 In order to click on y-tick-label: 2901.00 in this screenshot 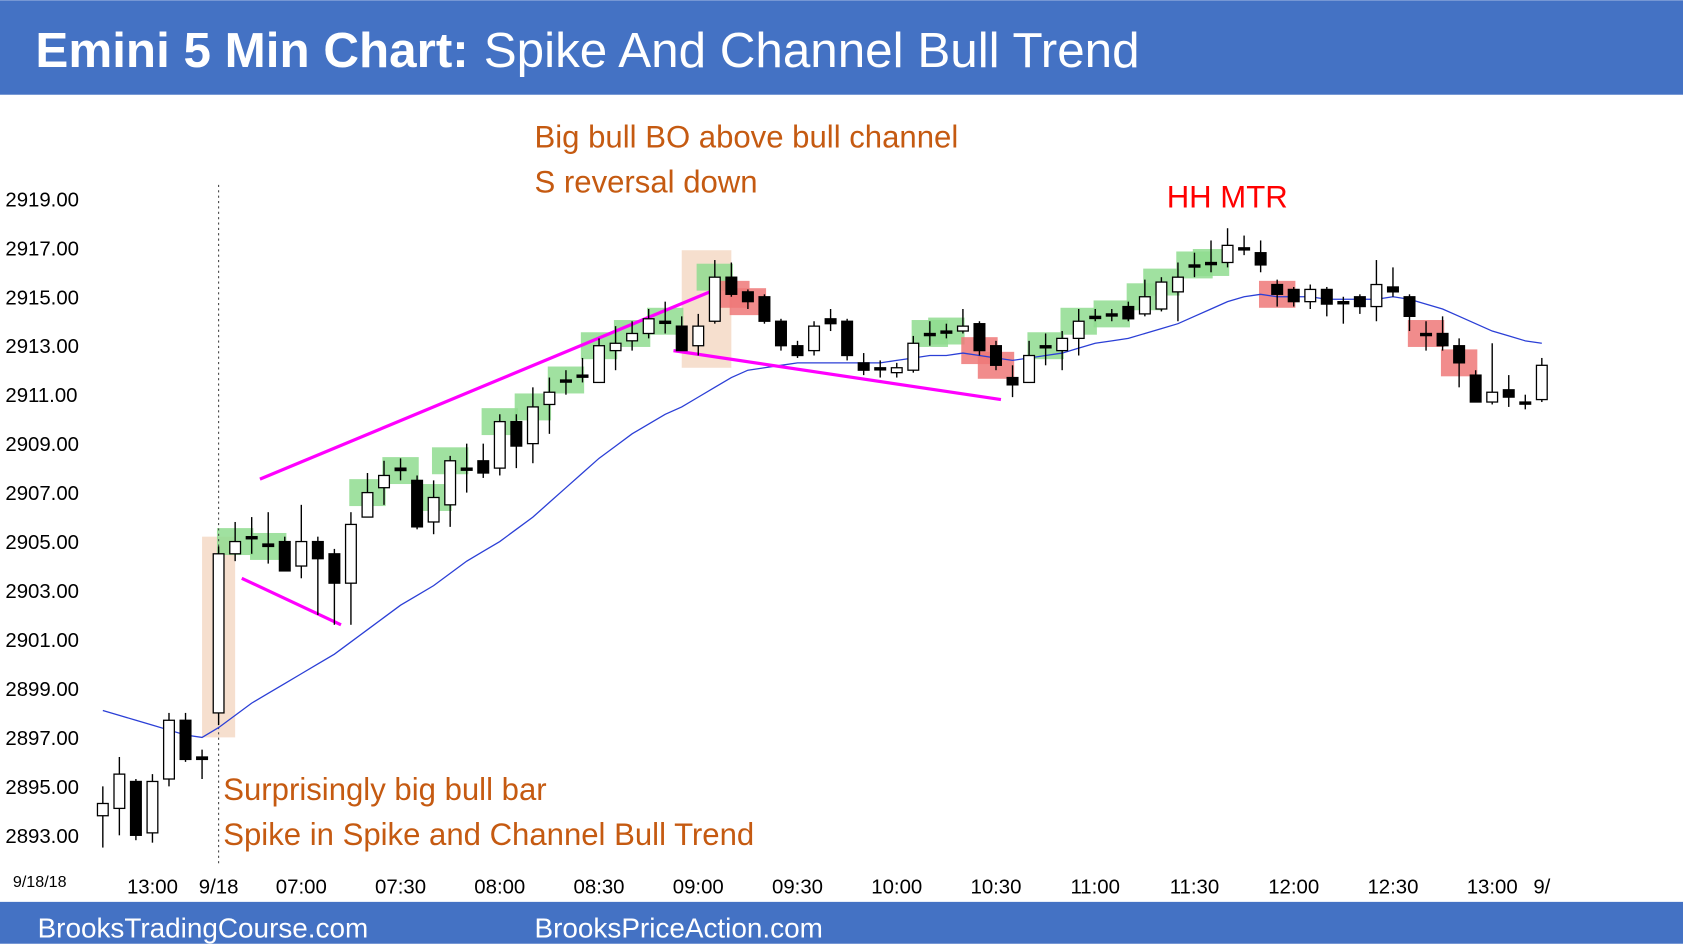, I will do `click(42, 641)`.